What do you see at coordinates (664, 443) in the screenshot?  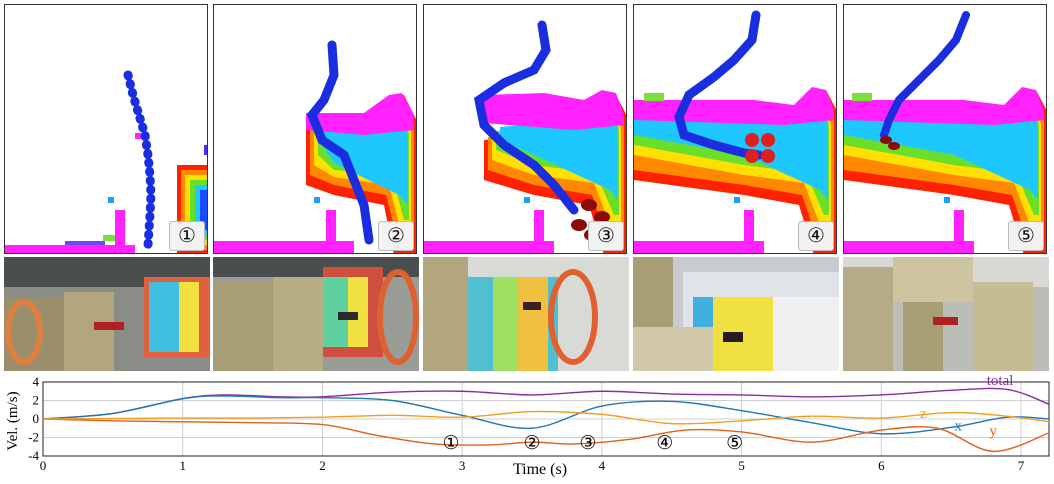 I see `step-marker: ④` at bounding box center [664, 443].